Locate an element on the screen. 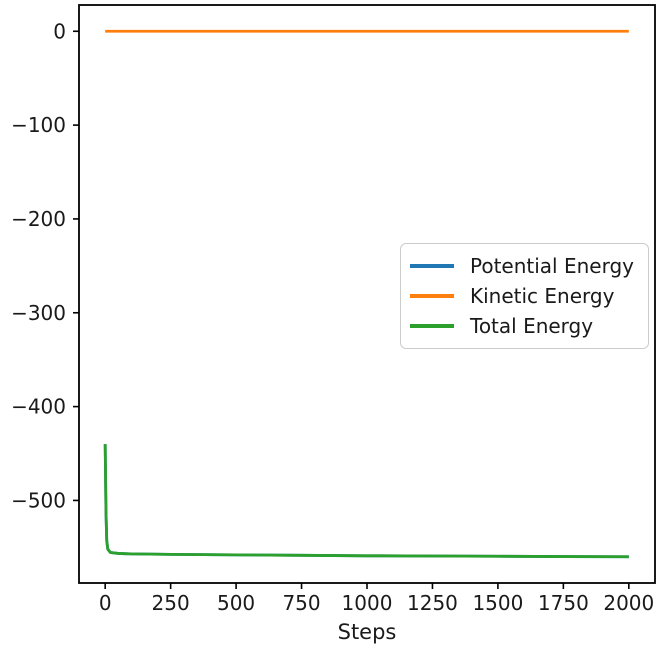  x-tick-label: 500 is located at coordinates (236, 603).